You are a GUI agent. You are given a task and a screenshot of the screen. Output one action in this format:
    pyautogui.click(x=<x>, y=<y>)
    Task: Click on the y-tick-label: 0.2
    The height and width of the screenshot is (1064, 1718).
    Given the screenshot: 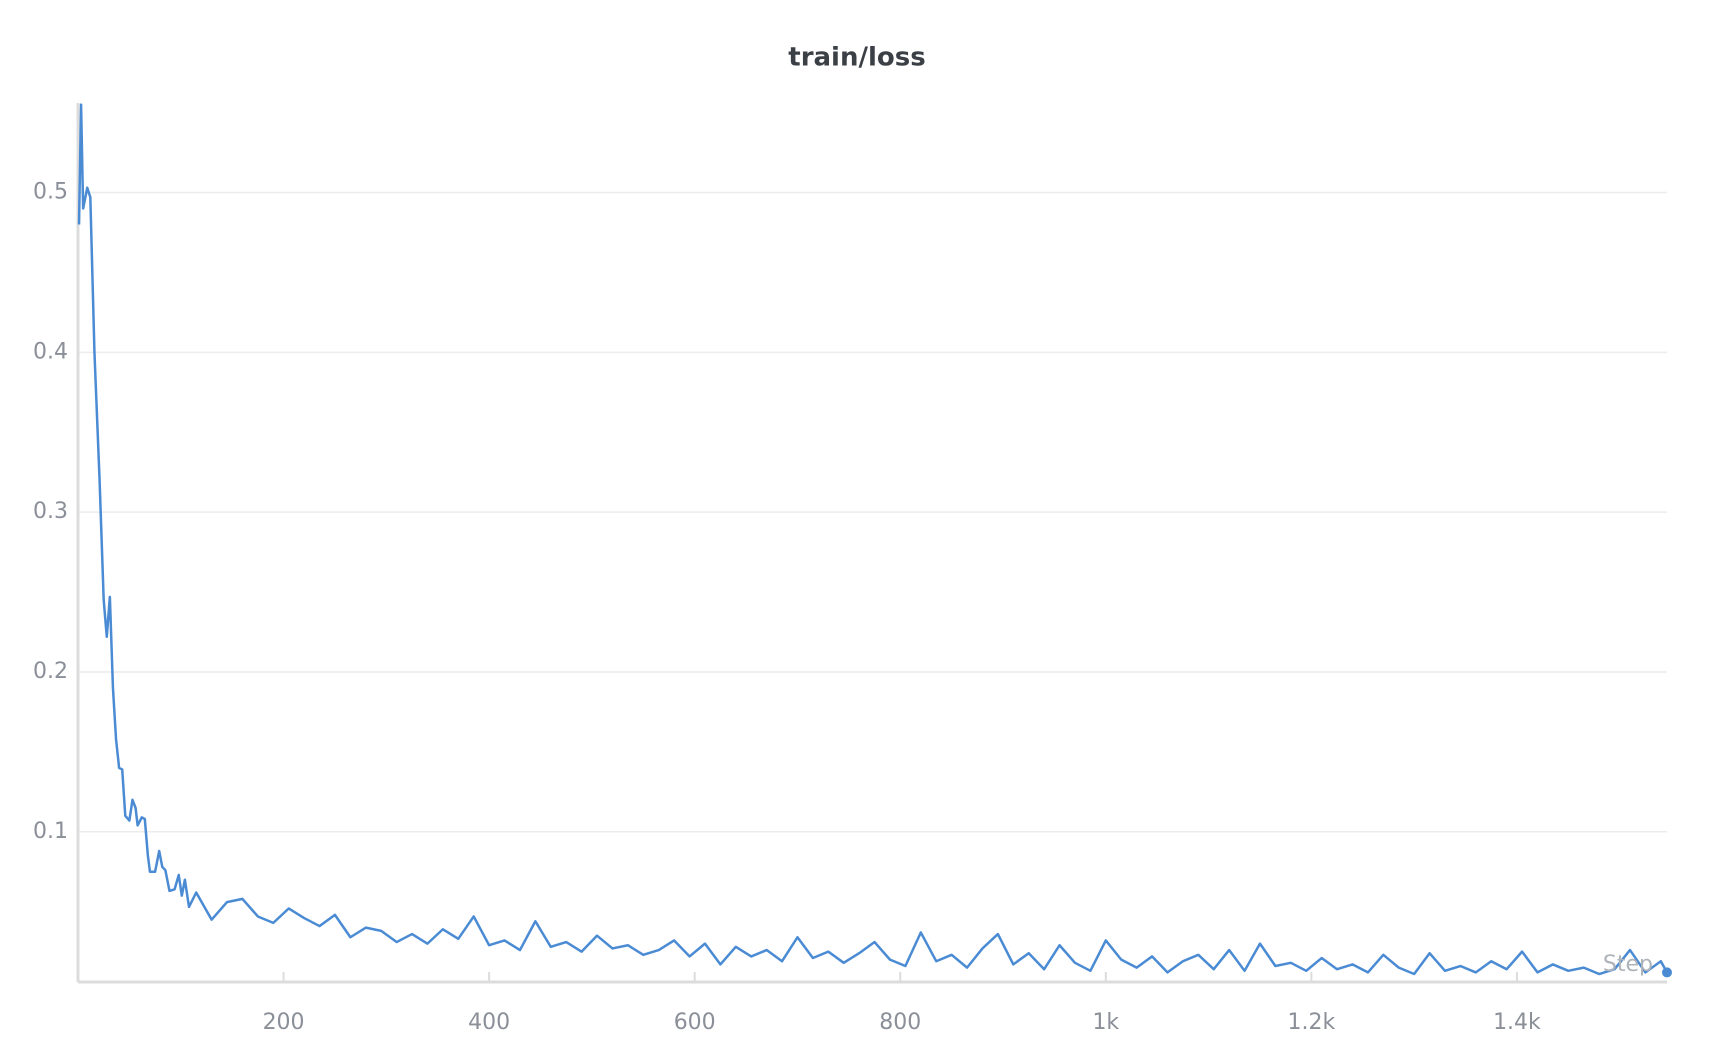 What is the action you would take?
    pyautogui.click(x=50, y=671)
    